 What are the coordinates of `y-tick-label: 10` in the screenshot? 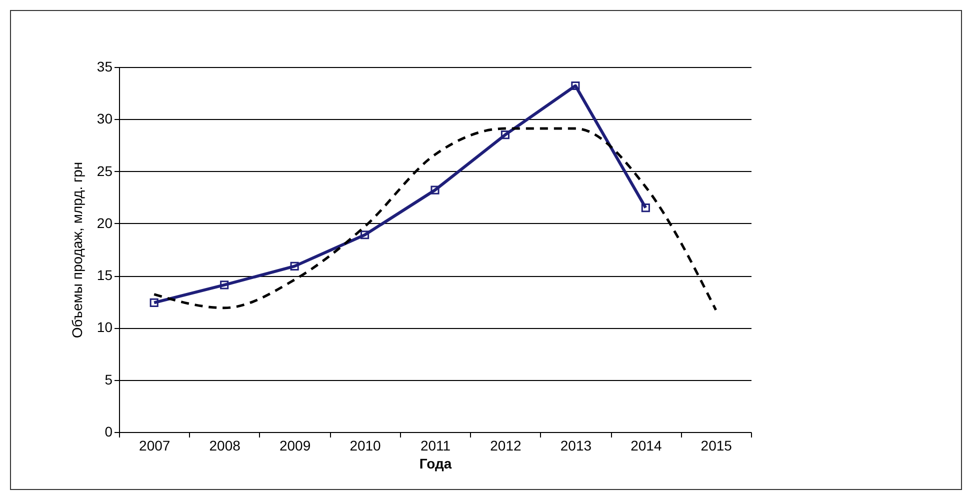 It's located at (104, 327).